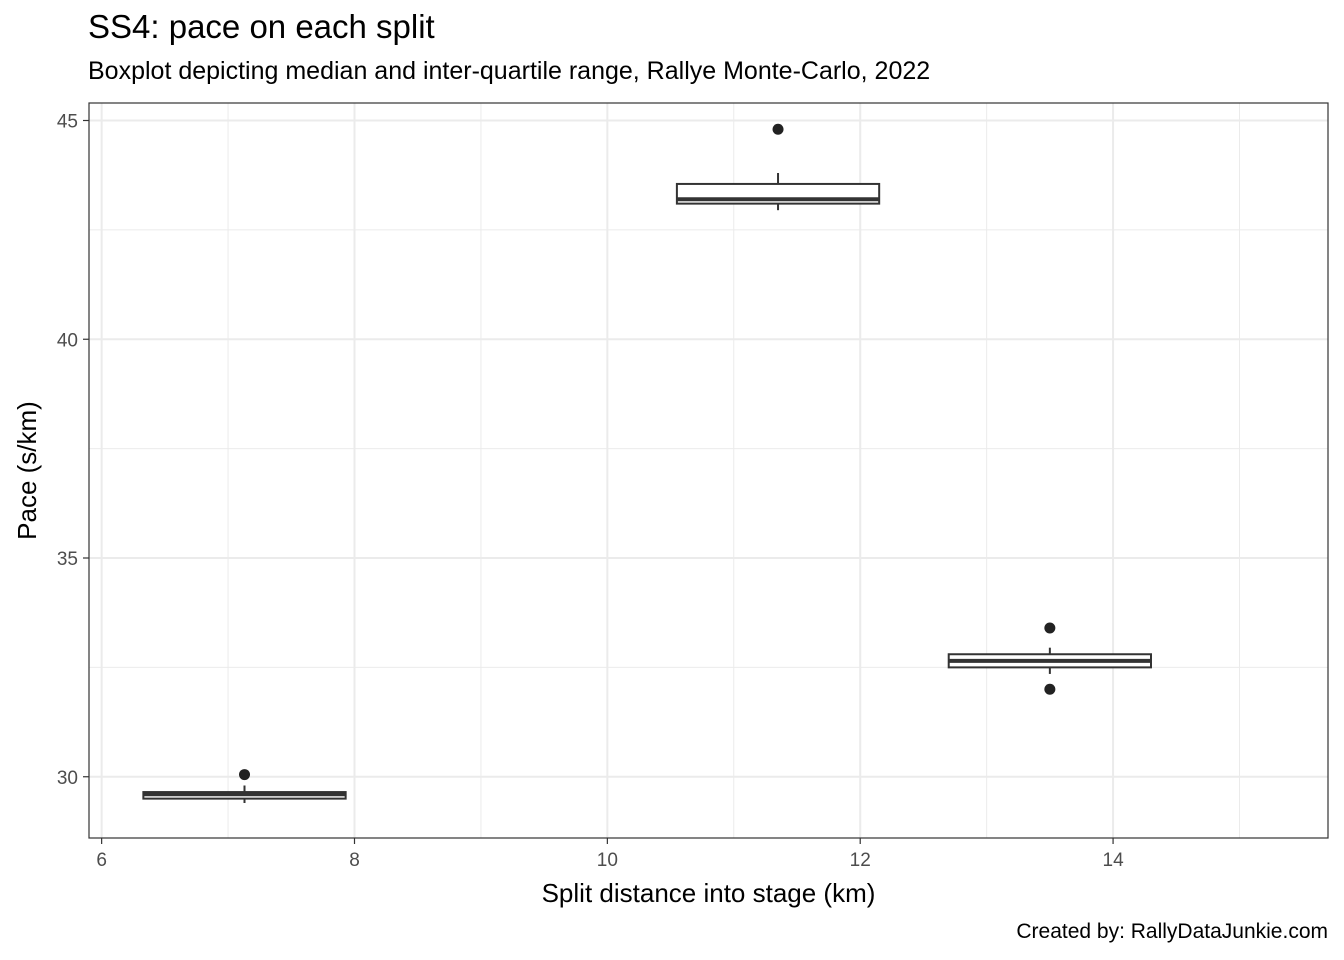  Describe the element at coordinates (67, 778) in the screenshot. I see `y-tick-label: 30` at that location.